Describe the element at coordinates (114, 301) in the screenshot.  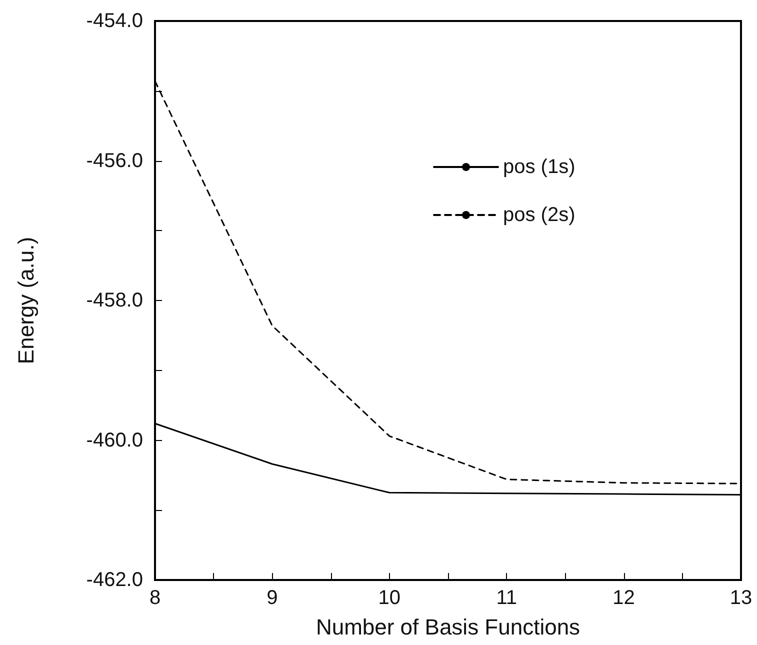
I see `y-tick-label: -458.0` at that location.